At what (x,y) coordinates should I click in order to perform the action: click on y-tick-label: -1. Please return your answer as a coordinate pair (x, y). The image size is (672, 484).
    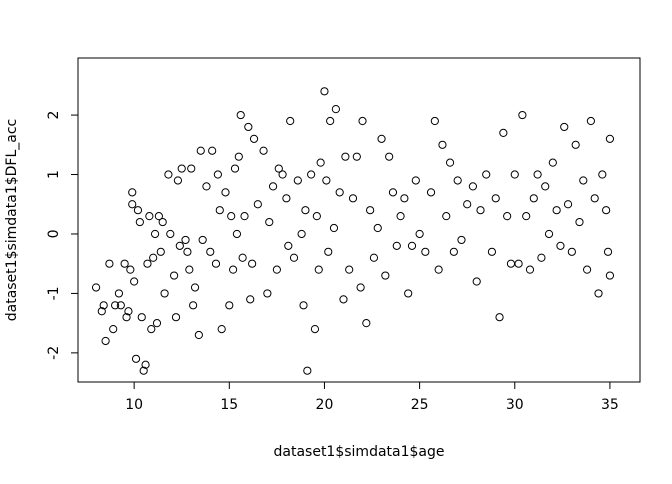
    Looking at the image, I should click on (54, 293).